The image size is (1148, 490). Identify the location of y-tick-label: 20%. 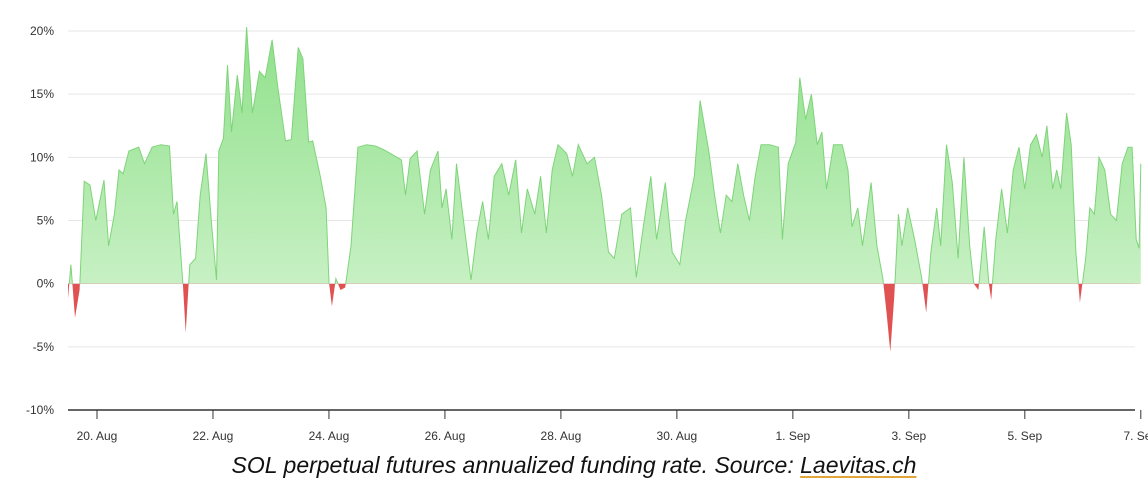
(42, 31).